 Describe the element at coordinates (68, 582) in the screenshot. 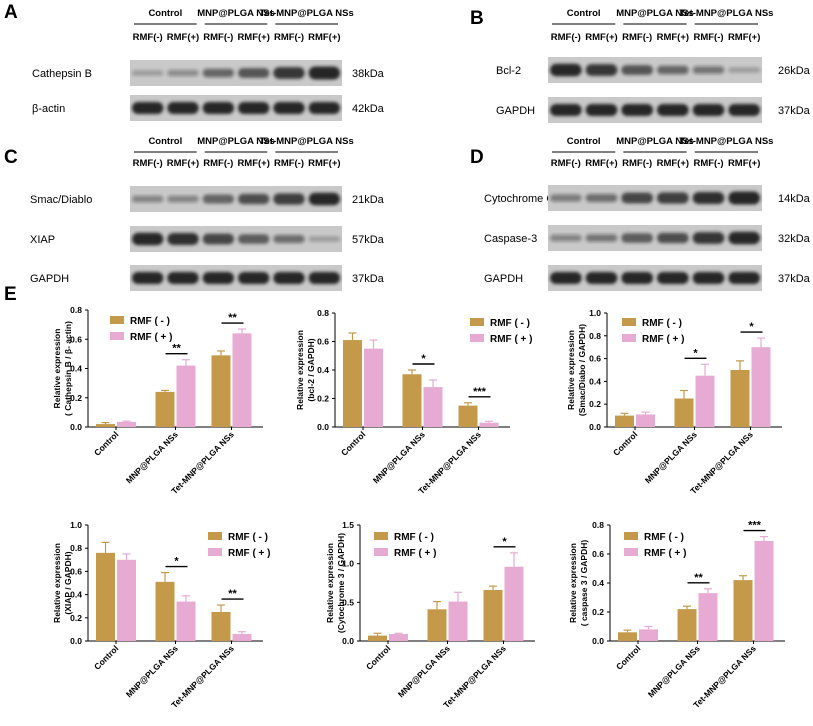

I see `y-axis-label: (XIAP / GAPDH)` at that location.